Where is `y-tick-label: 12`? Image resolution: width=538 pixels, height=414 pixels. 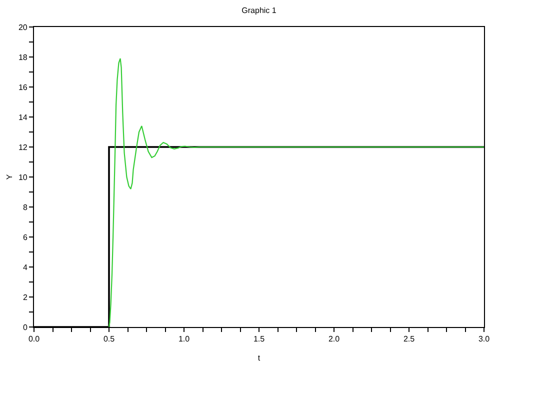 y-tick-label: 12 is located at coordinates (23, 147).